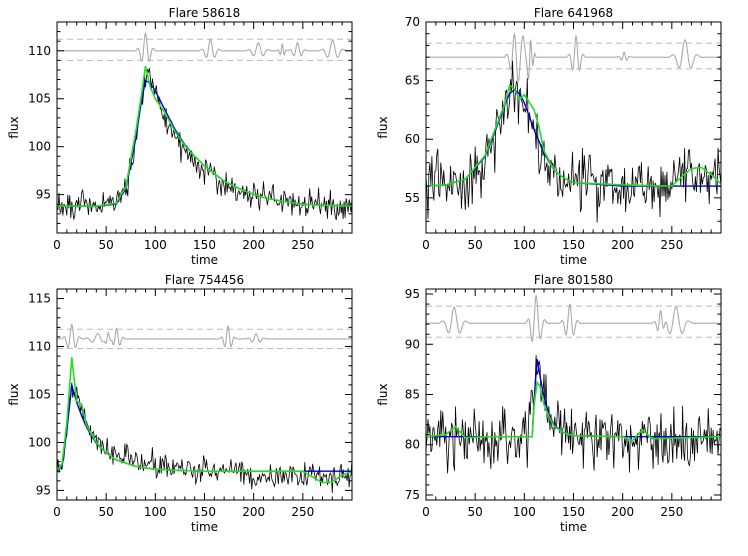  I want to click on y-tick-label: 85, so click(412, 395).